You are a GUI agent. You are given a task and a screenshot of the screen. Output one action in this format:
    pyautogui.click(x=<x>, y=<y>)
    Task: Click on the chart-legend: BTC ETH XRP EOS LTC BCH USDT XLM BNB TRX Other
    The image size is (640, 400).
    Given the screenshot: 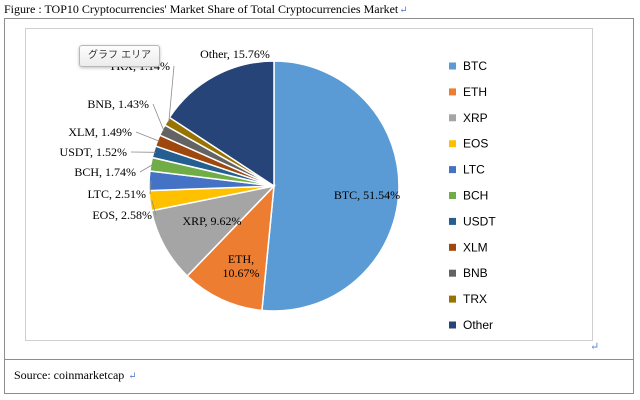 What is the action you would take?
    pyautogui.click(x=472, y=195)
    